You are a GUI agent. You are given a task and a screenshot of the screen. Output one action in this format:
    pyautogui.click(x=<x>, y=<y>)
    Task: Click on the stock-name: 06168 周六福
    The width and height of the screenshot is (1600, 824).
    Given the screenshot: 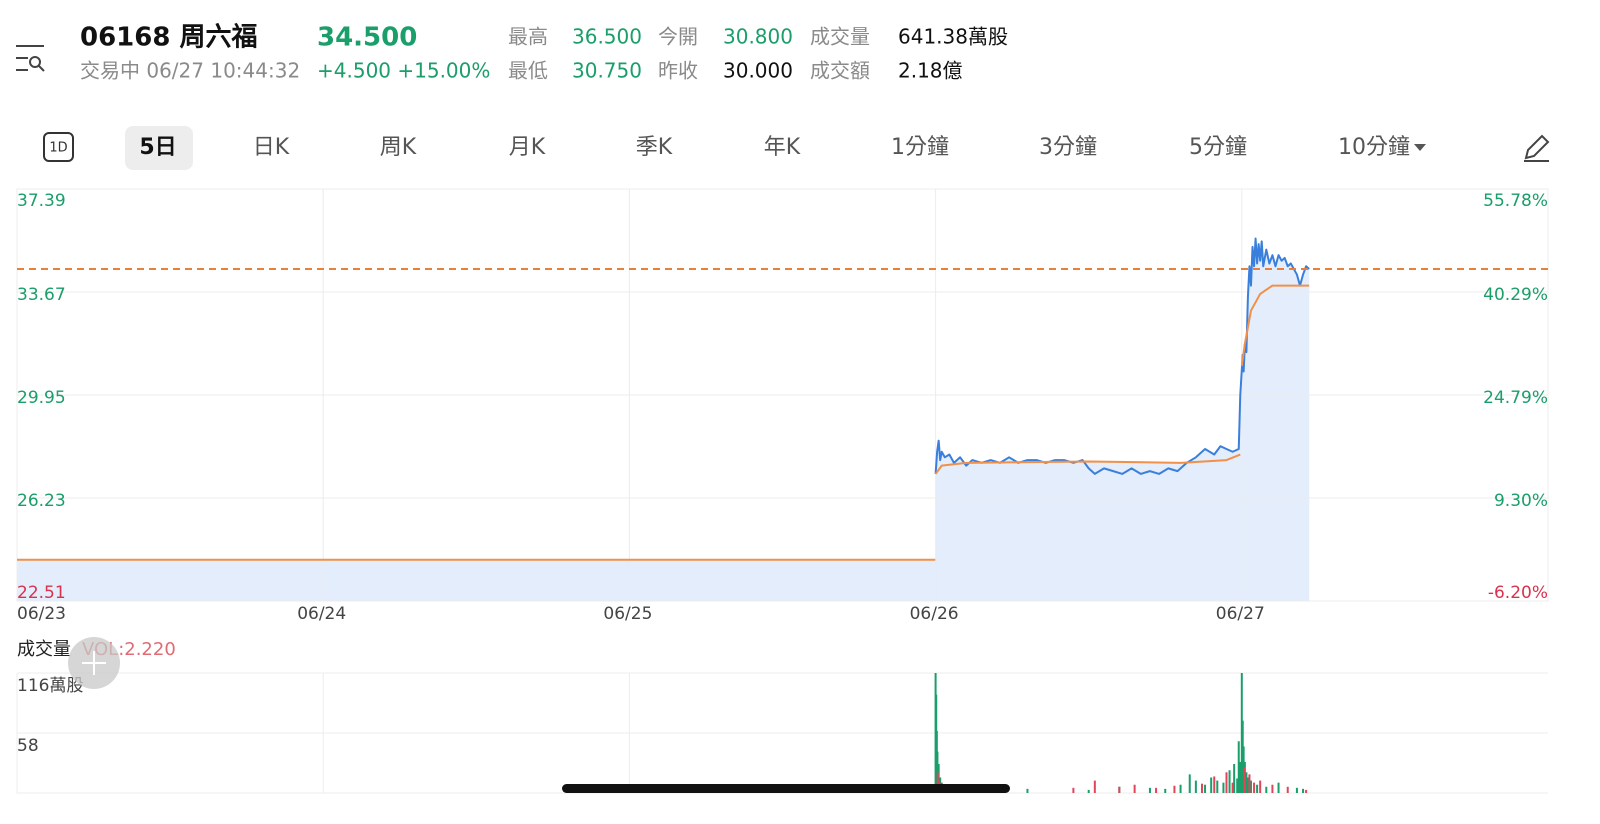 What is the action you would take?
    pyautogui.click(x=169, y=38)
    